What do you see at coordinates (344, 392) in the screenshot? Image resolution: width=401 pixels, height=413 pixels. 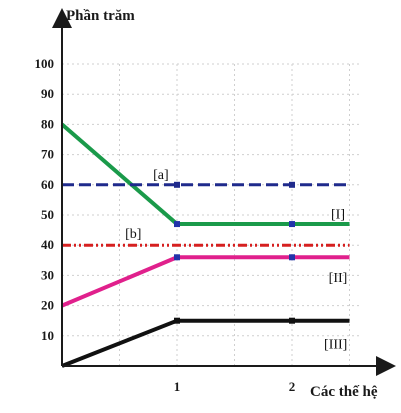 I see `x-axis-title: Các thế hệ` at bounding box center [344, 392].